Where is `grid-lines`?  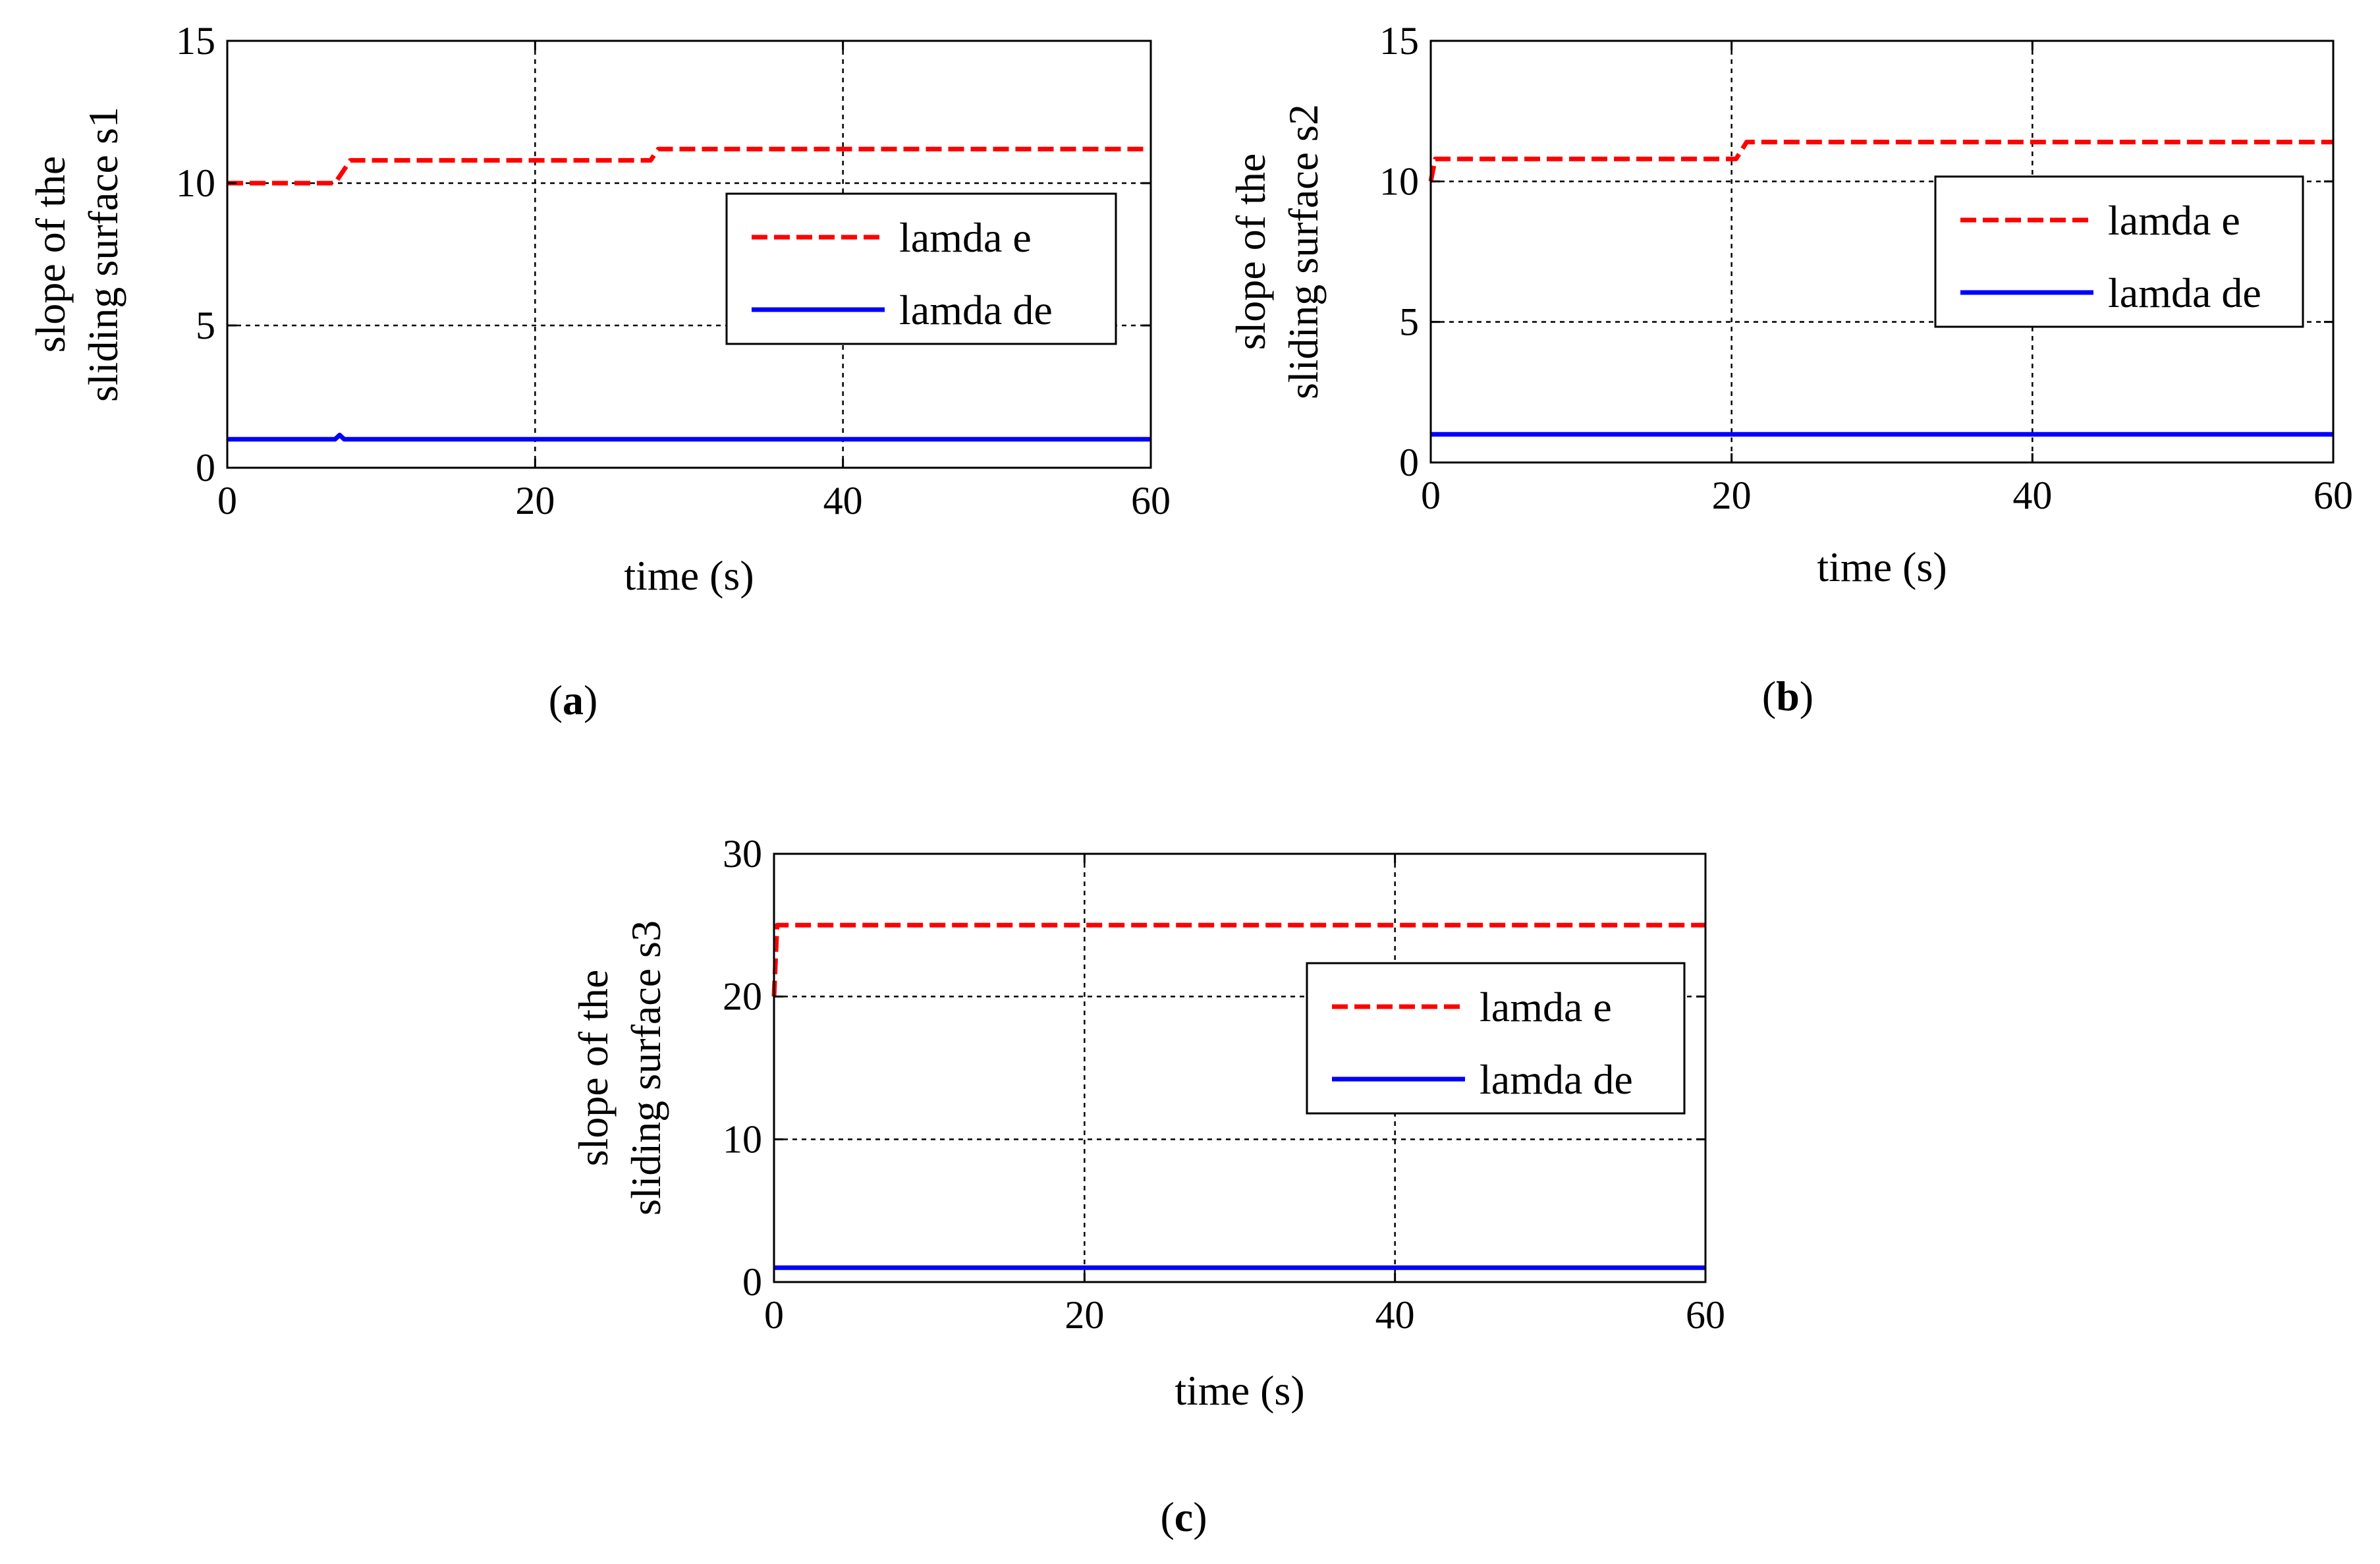 grid-lines is located at coordinates (1882, 251).